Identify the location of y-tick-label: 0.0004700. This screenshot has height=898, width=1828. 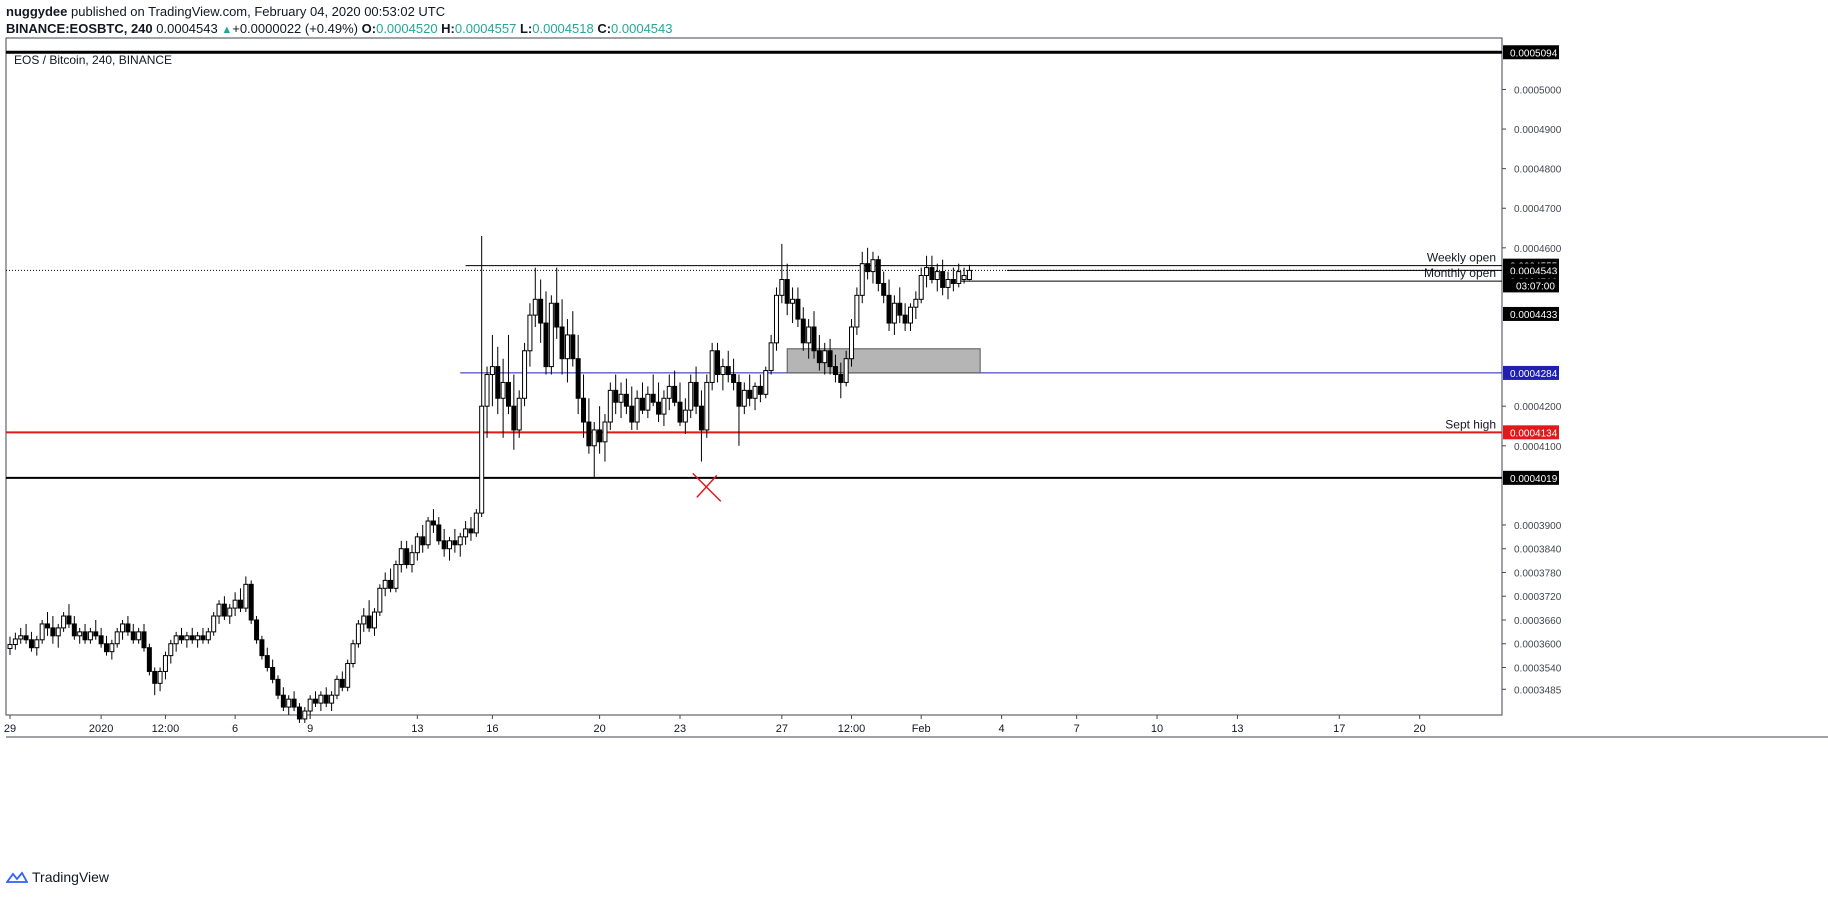
(1538, 209).